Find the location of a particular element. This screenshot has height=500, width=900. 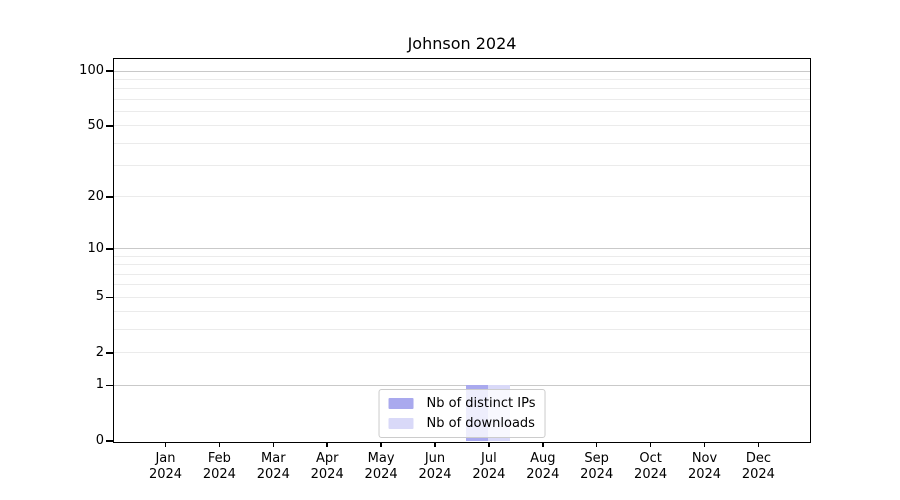

x-tick-label: Jan 2024 is located at coordinates (166, 467).